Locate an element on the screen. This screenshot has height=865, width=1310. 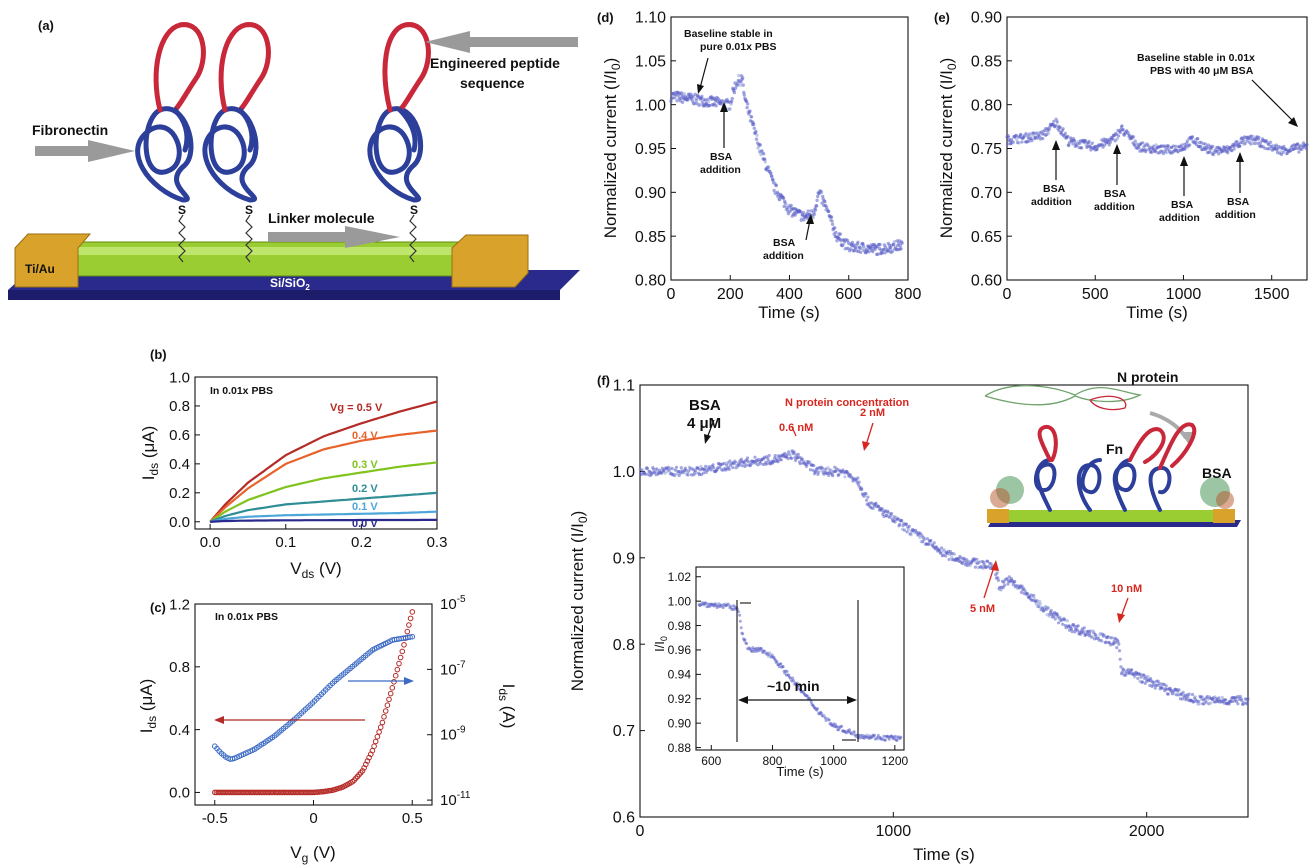
y2-tick-label: 10-5 is located at coordinates (453, 603).